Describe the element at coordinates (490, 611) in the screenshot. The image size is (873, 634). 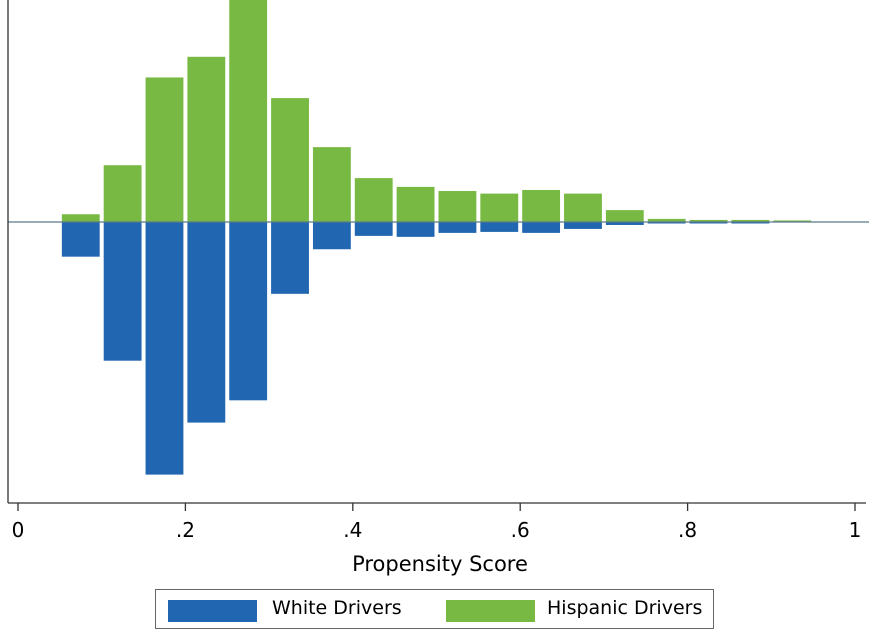
I see `legend-swatch-hispanic` at that location.